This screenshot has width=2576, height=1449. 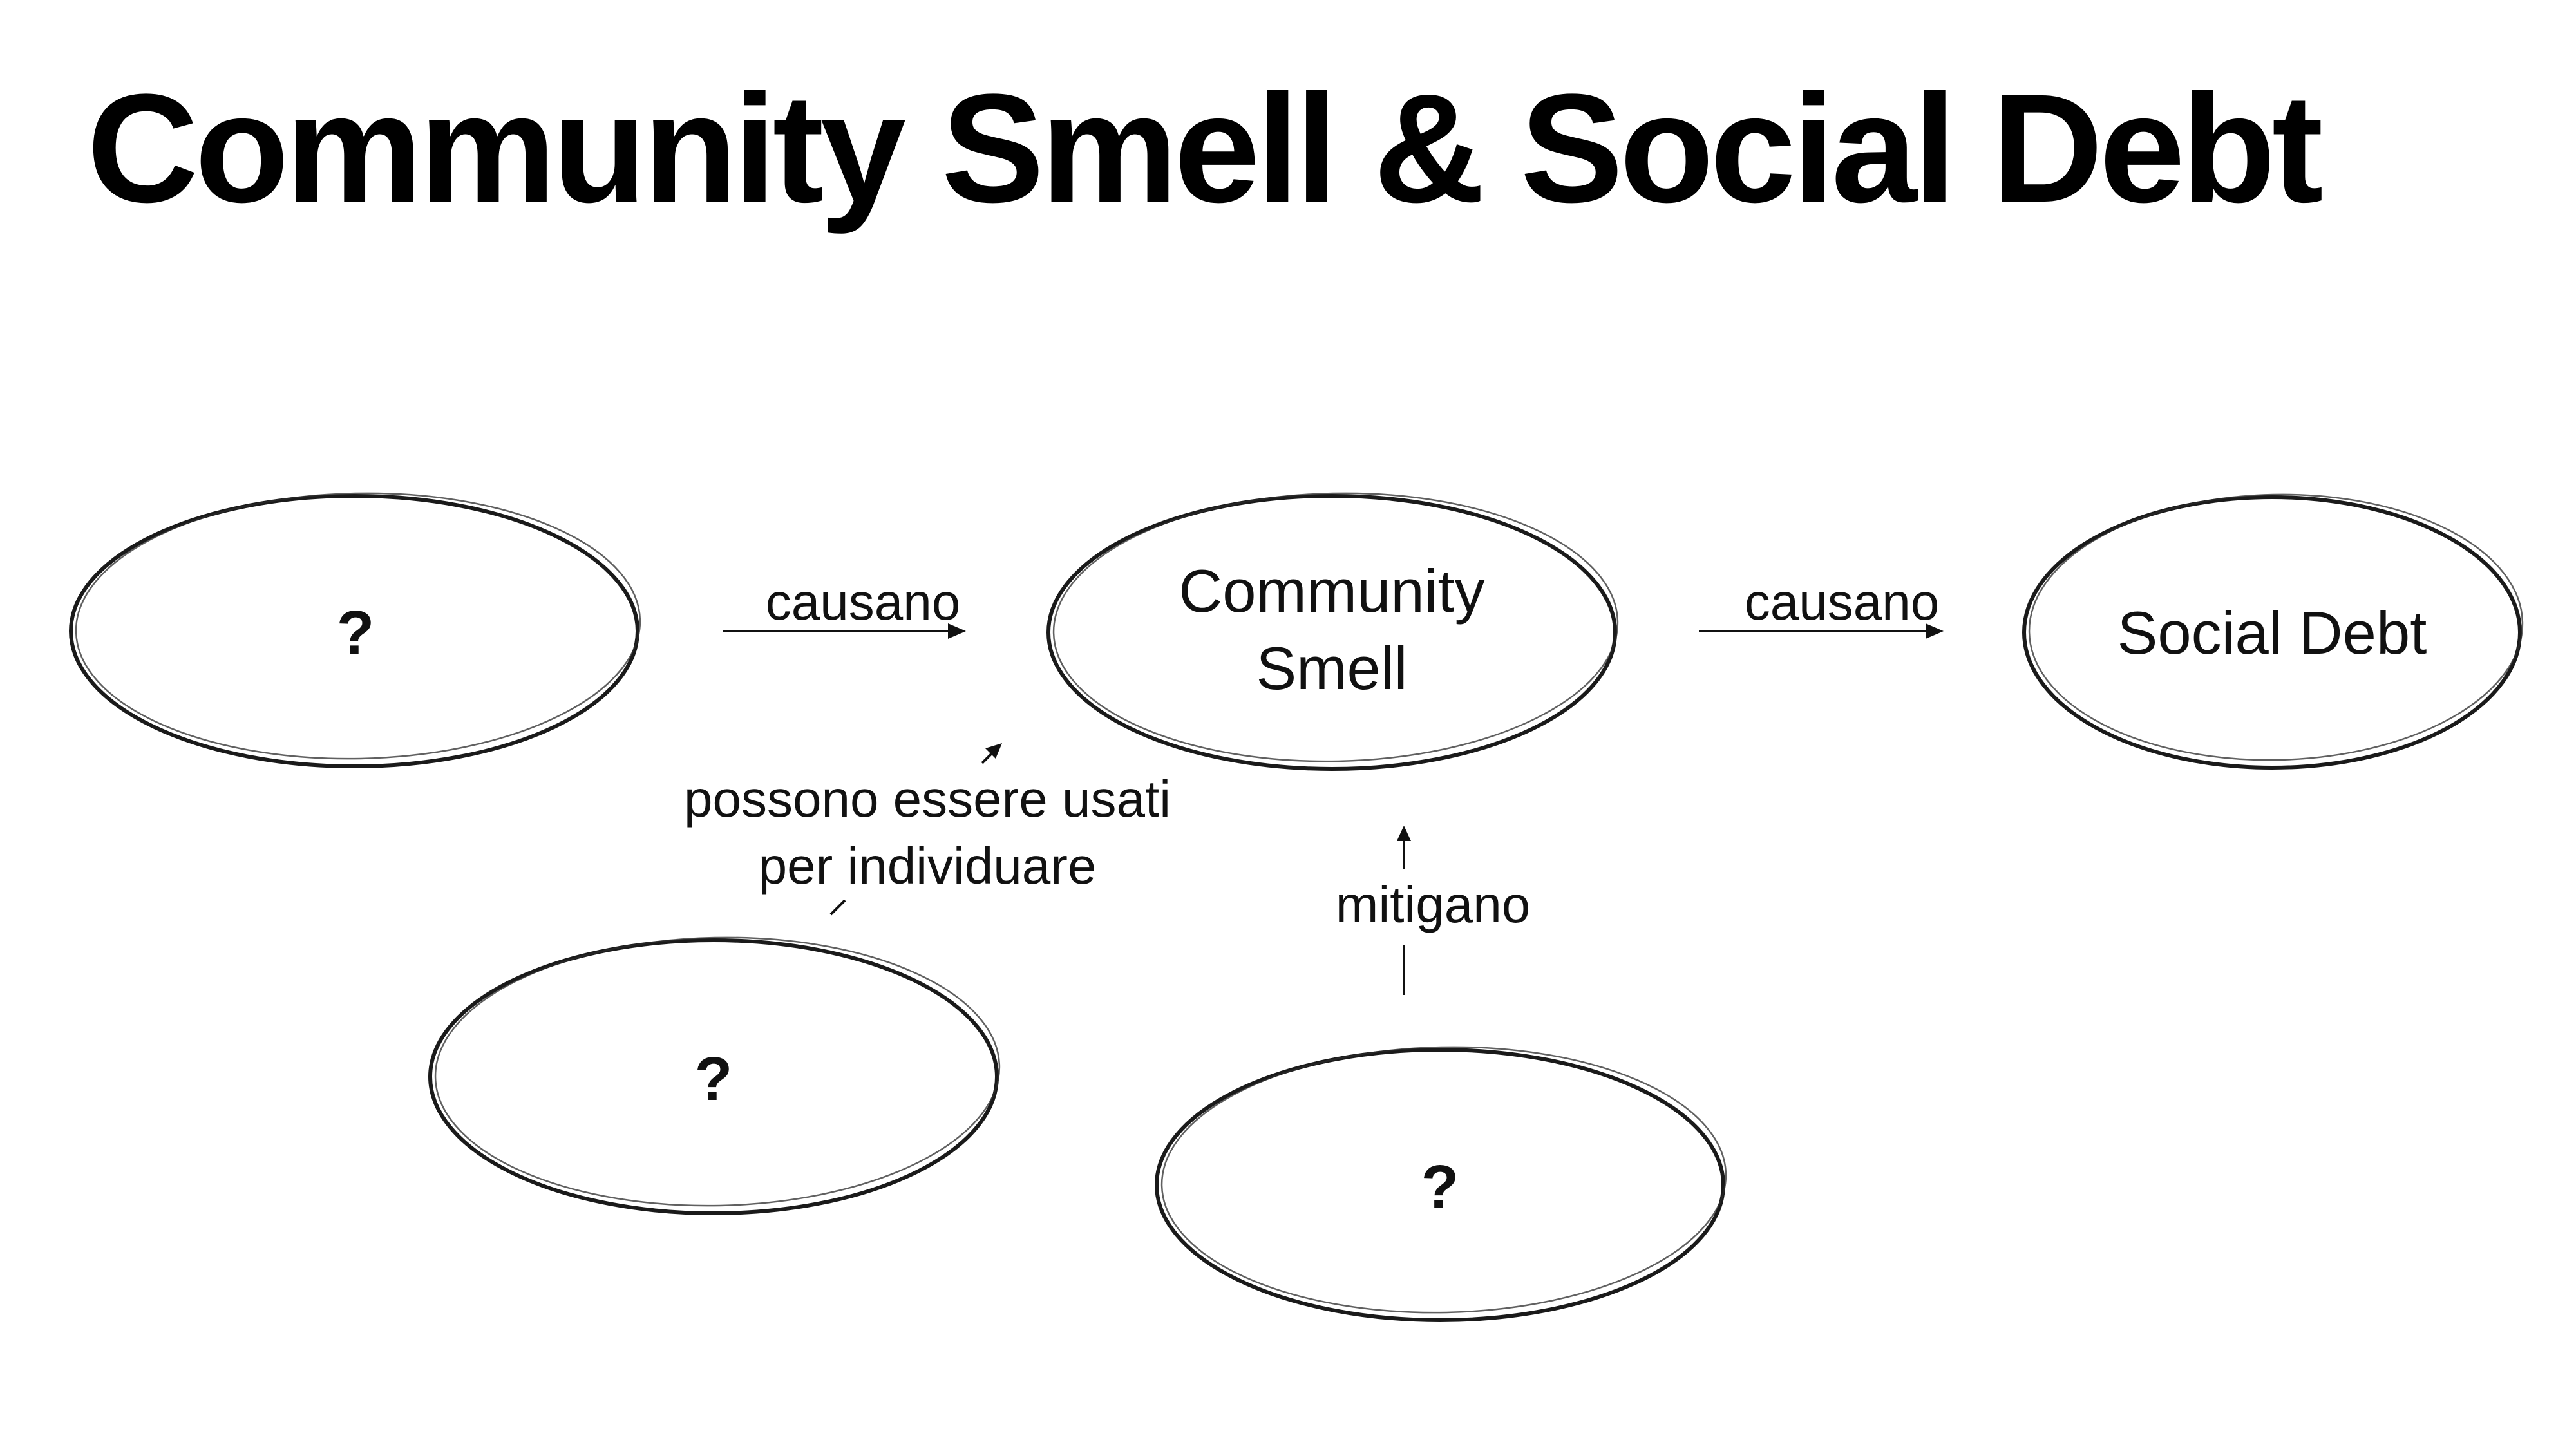 I want to click on node-unknown-cause-label: ?, so click(x=356, y=633).